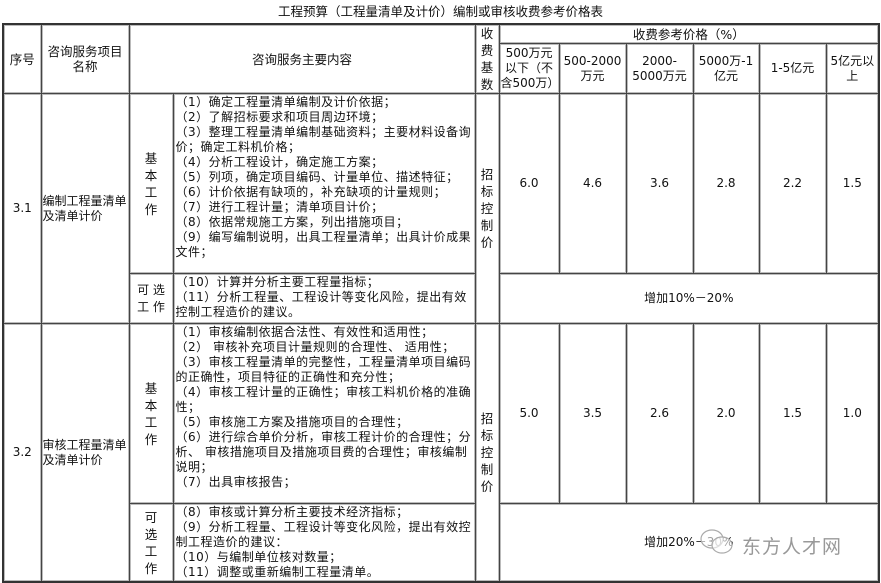 The height and width of the screenshot is (583, 881). Describe the element at coordinates (151, 543) in the screenshot. I see `optional-work-label: 可选工作` at that location.